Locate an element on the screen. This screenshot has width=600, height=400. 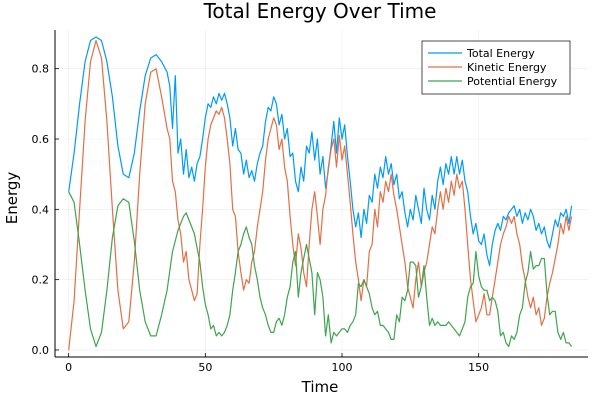
y-tick-label: 0.2 is located at coordinates (41, 280).